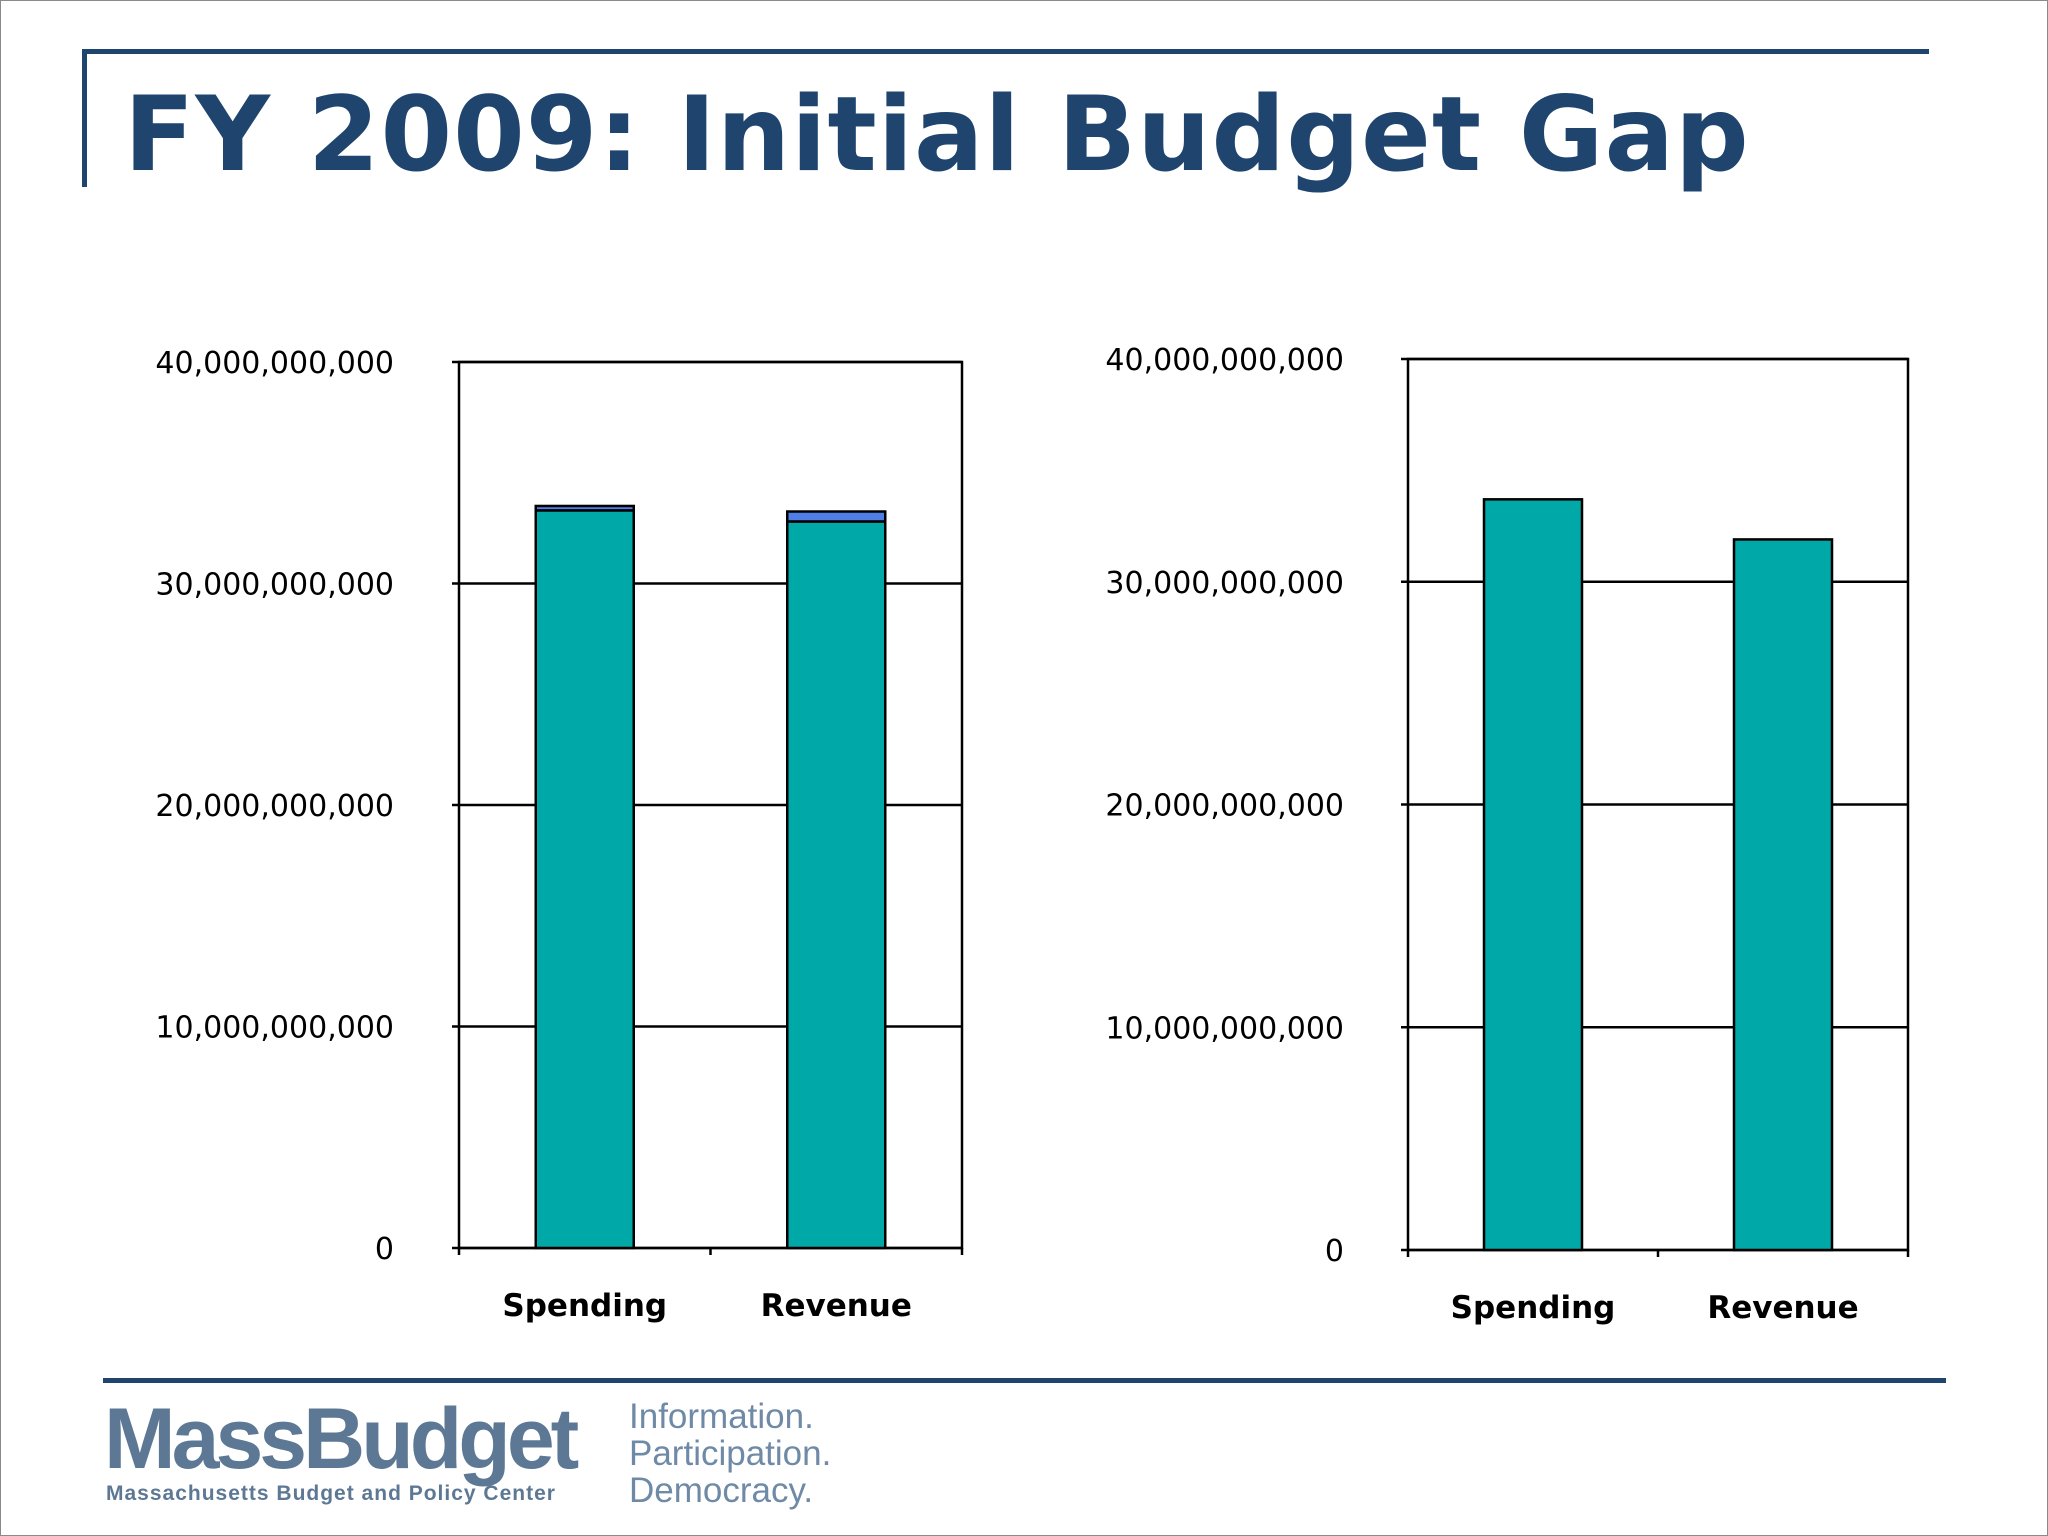 This screenshot has height=1536, width=2048. What do you see at coordinates (721, 1490) in the screenshot?
I see `tagline-line-3: Democracy.` at bounding box center [721, 1490].